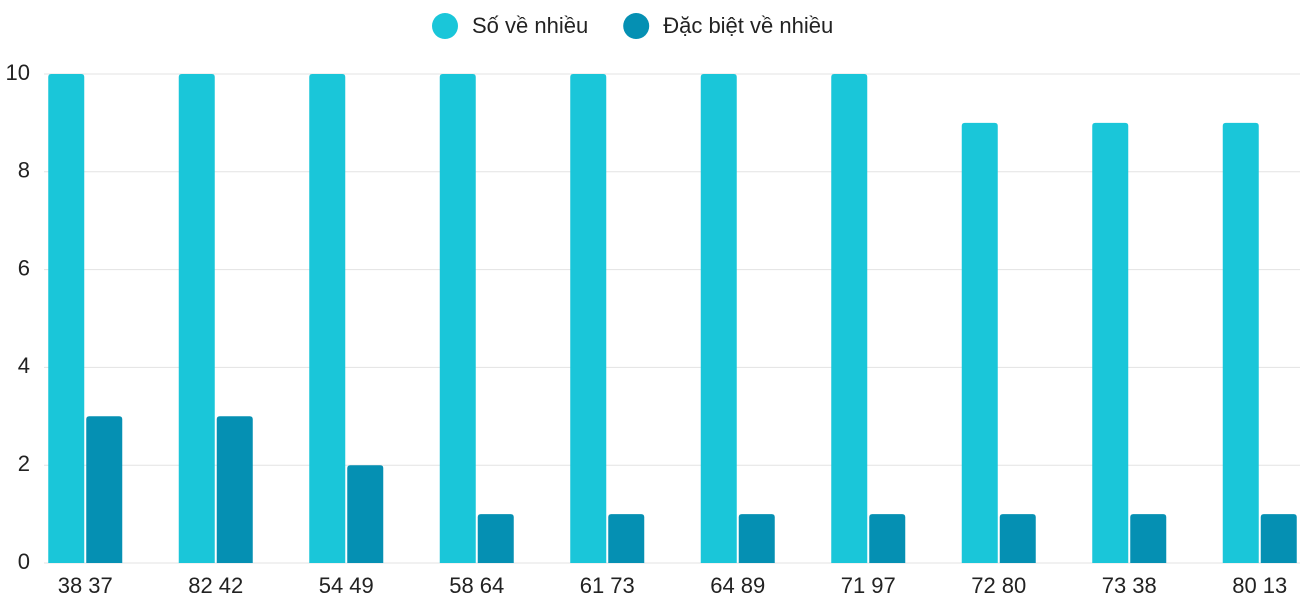 The image size is (1300, 600). Describe the element at coordinates (215, 585) in the screenshot. I see `x-tick-label: 82 42` at that location.